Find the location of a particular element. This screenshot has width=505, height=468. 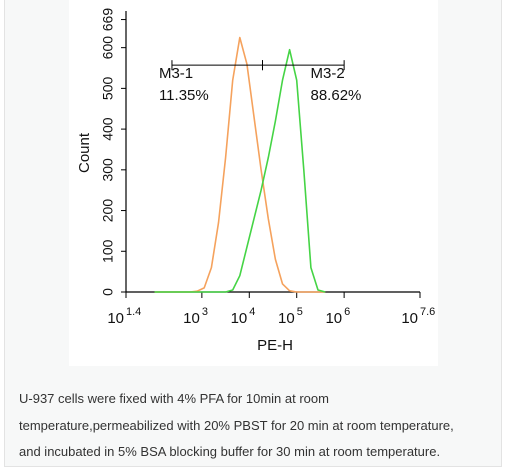

x-tick-exponent: 7.6 is located at coordinates (427, 312).